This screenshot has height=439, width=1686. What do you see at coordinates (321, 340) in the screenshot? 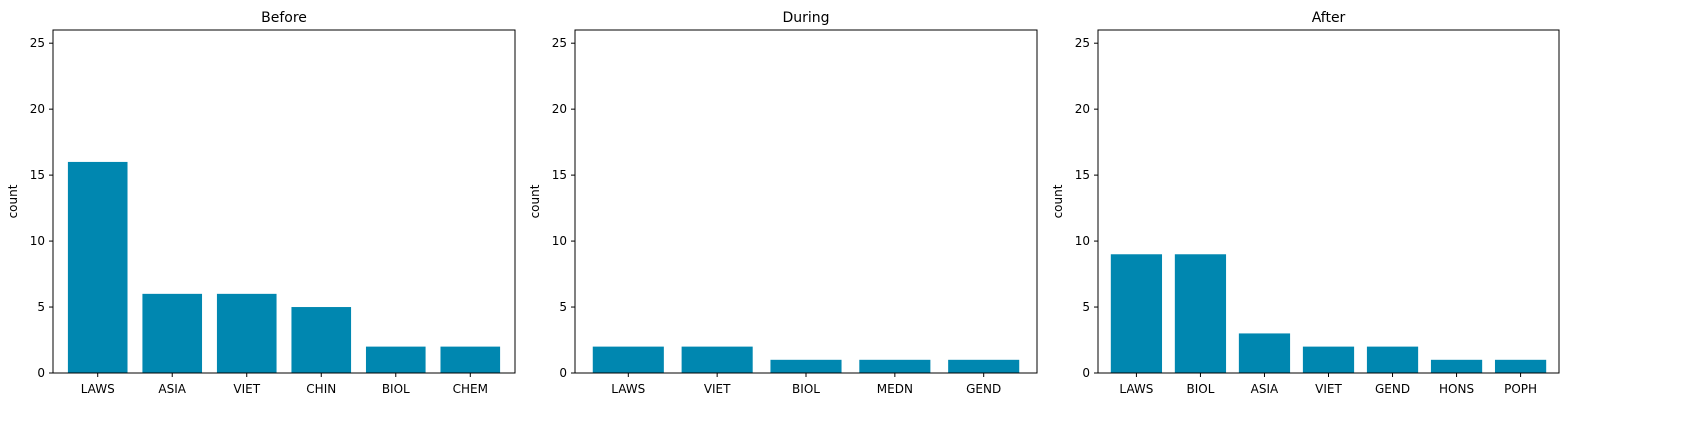
I see `bar-chin` at bounding box center [321, 340].